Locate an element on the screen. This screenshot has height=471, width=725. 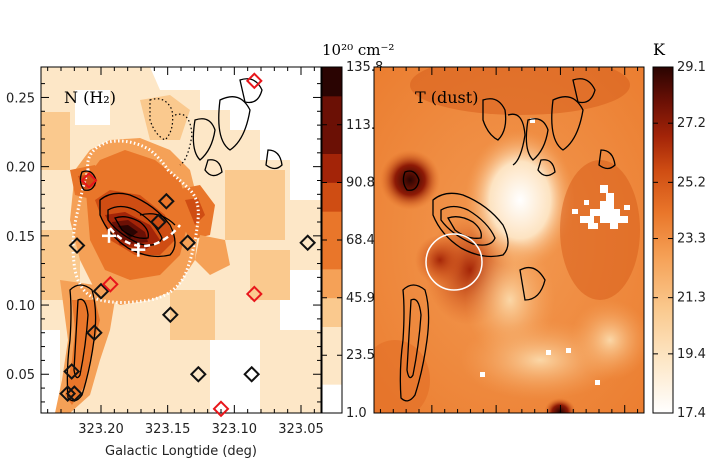
y-tick-label: 0.25 is located at coordinates (20, 98).